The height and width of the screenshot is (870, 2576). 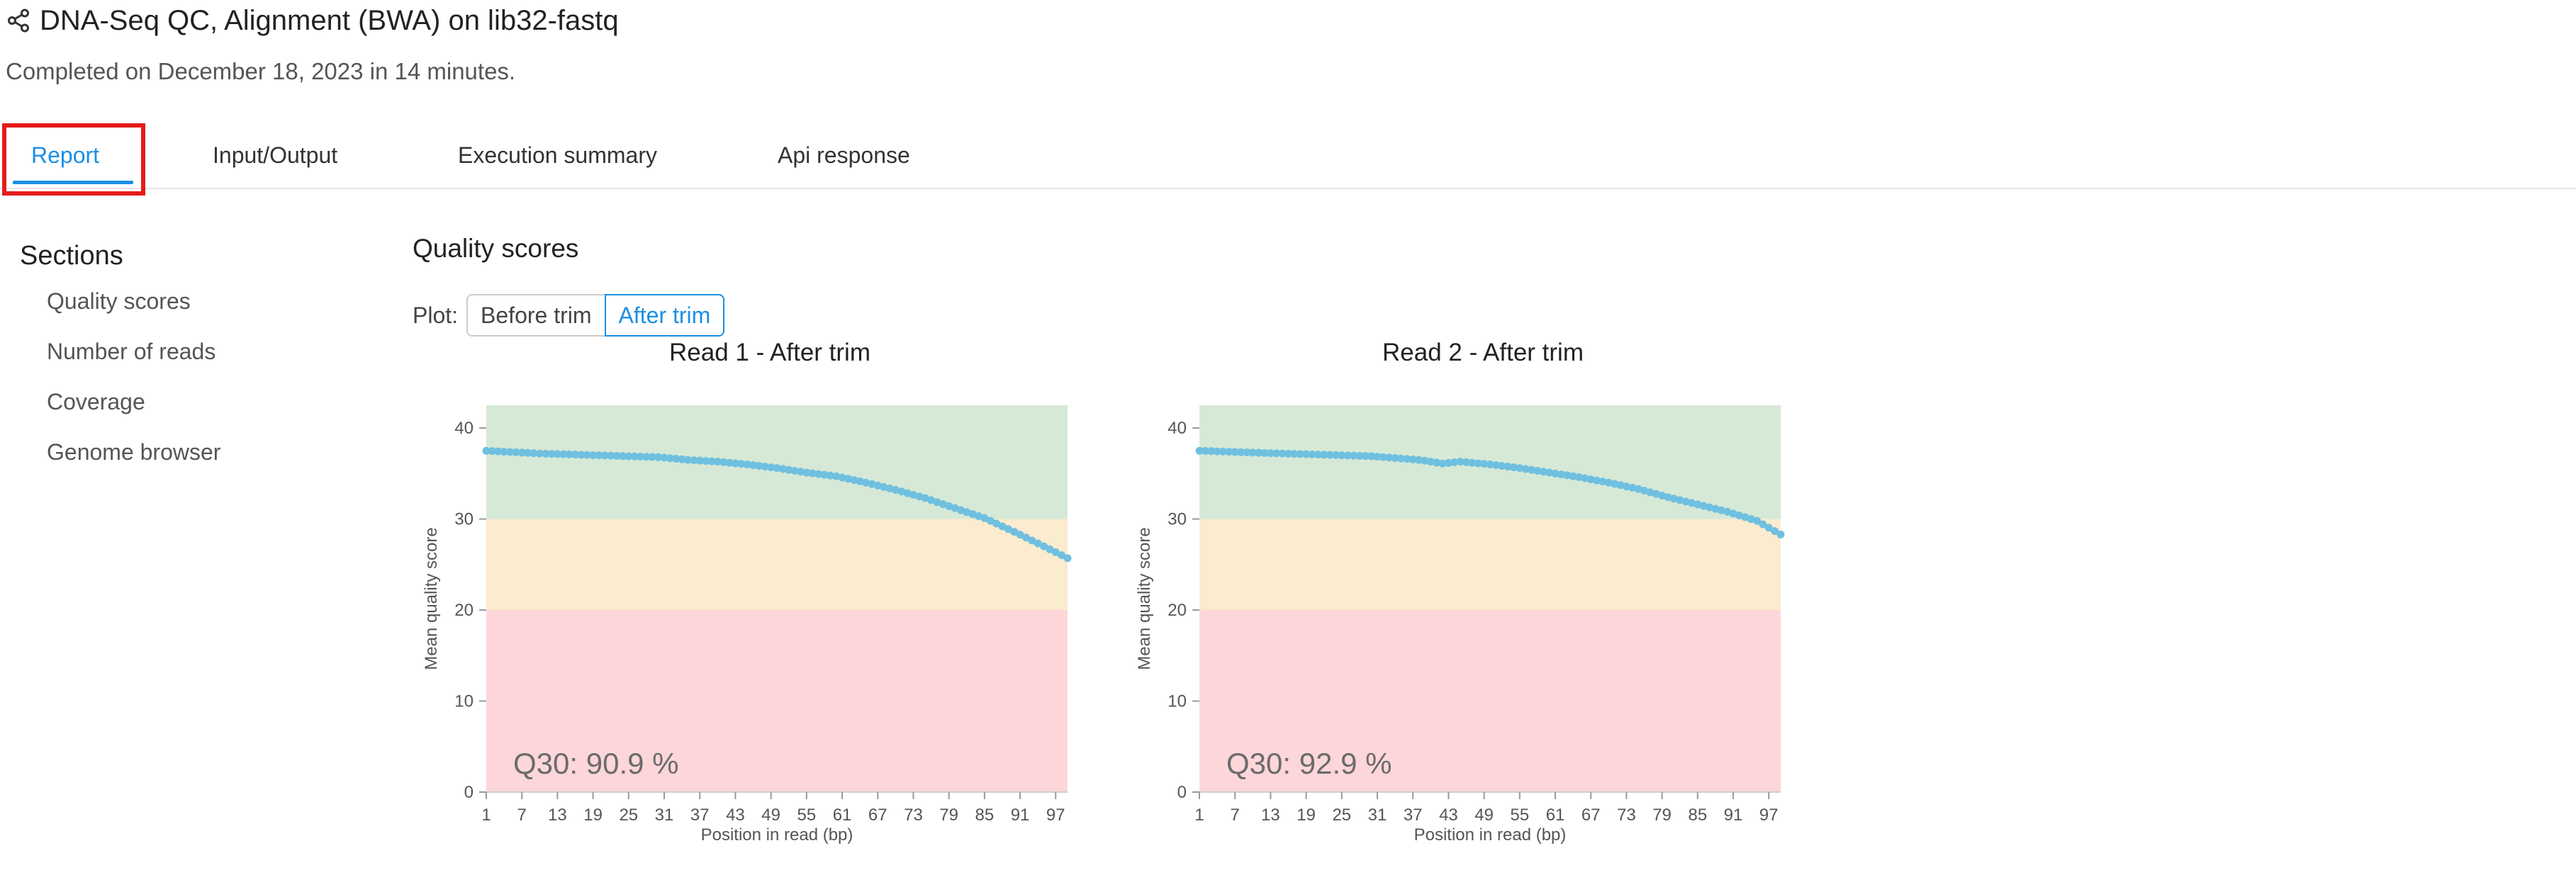 What do you see at coordinates (596, 763) in the screenshot?
I see `q30-annotation: Q30: 90.9 %` at bounding box center [596, 763].